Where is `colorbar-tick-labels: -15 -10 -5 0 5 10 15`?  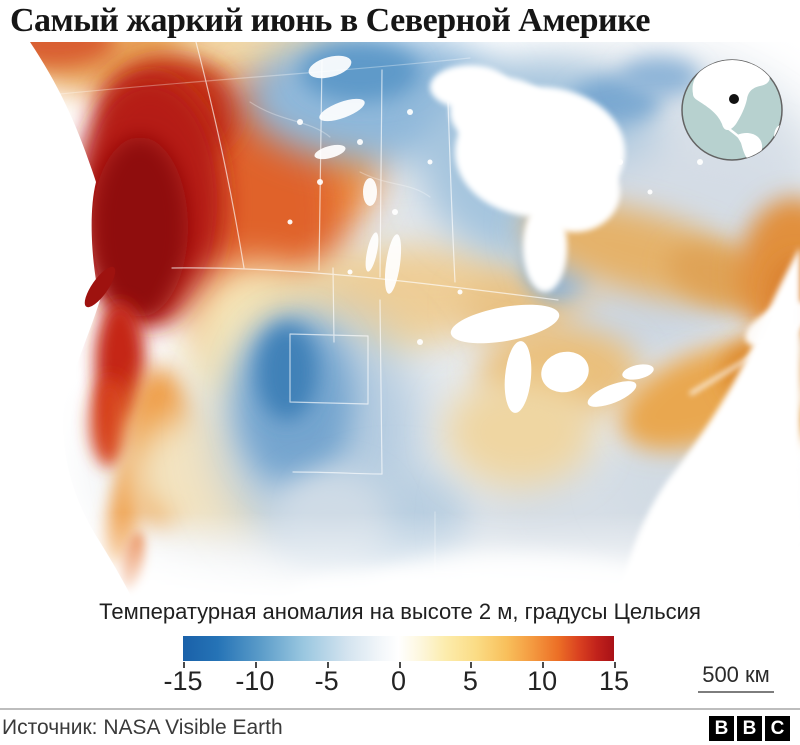 colorbar-tick-labels: -15 -10 -5 0 5 10 15 is located at coordinates (396, 681).